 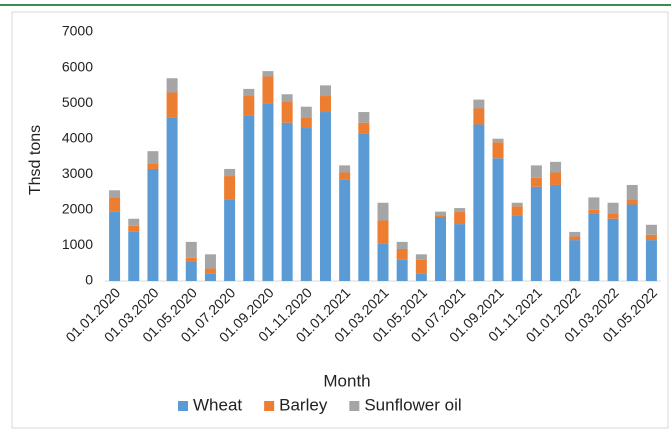 I want to click on legend-label: Wheat, so click(x=217, y=404).